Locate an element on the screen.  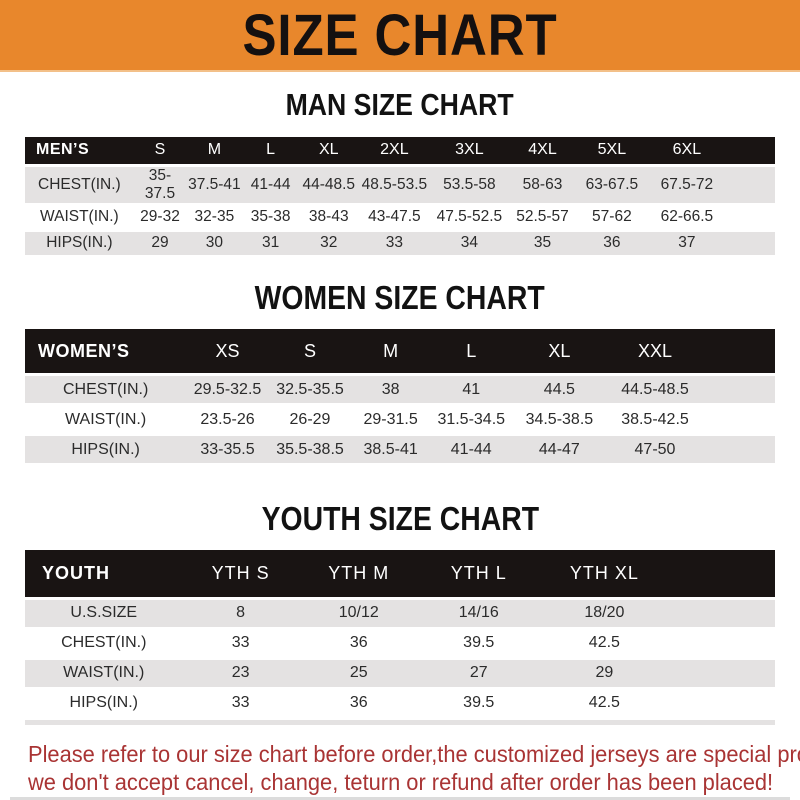
women-waist-label: WAIST(IN.) is located at coordinates (106, 420).